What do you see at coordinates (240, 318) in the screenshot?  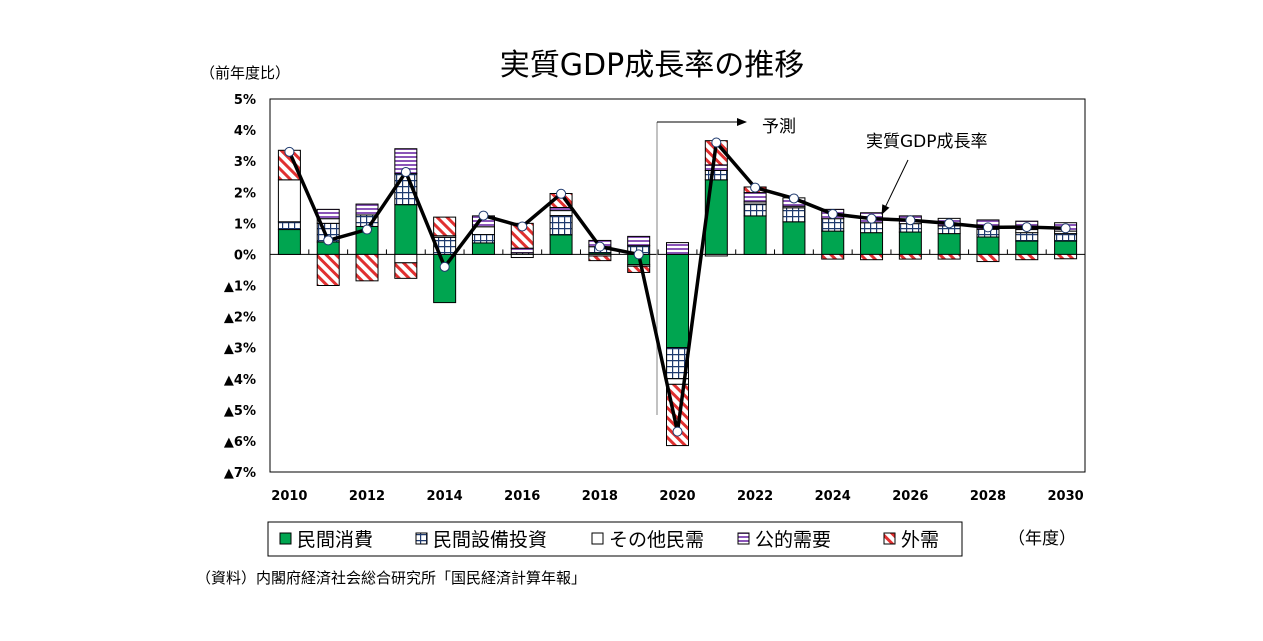 I see `y-tick-label: ▲2%` at bounding box center [240, 318].